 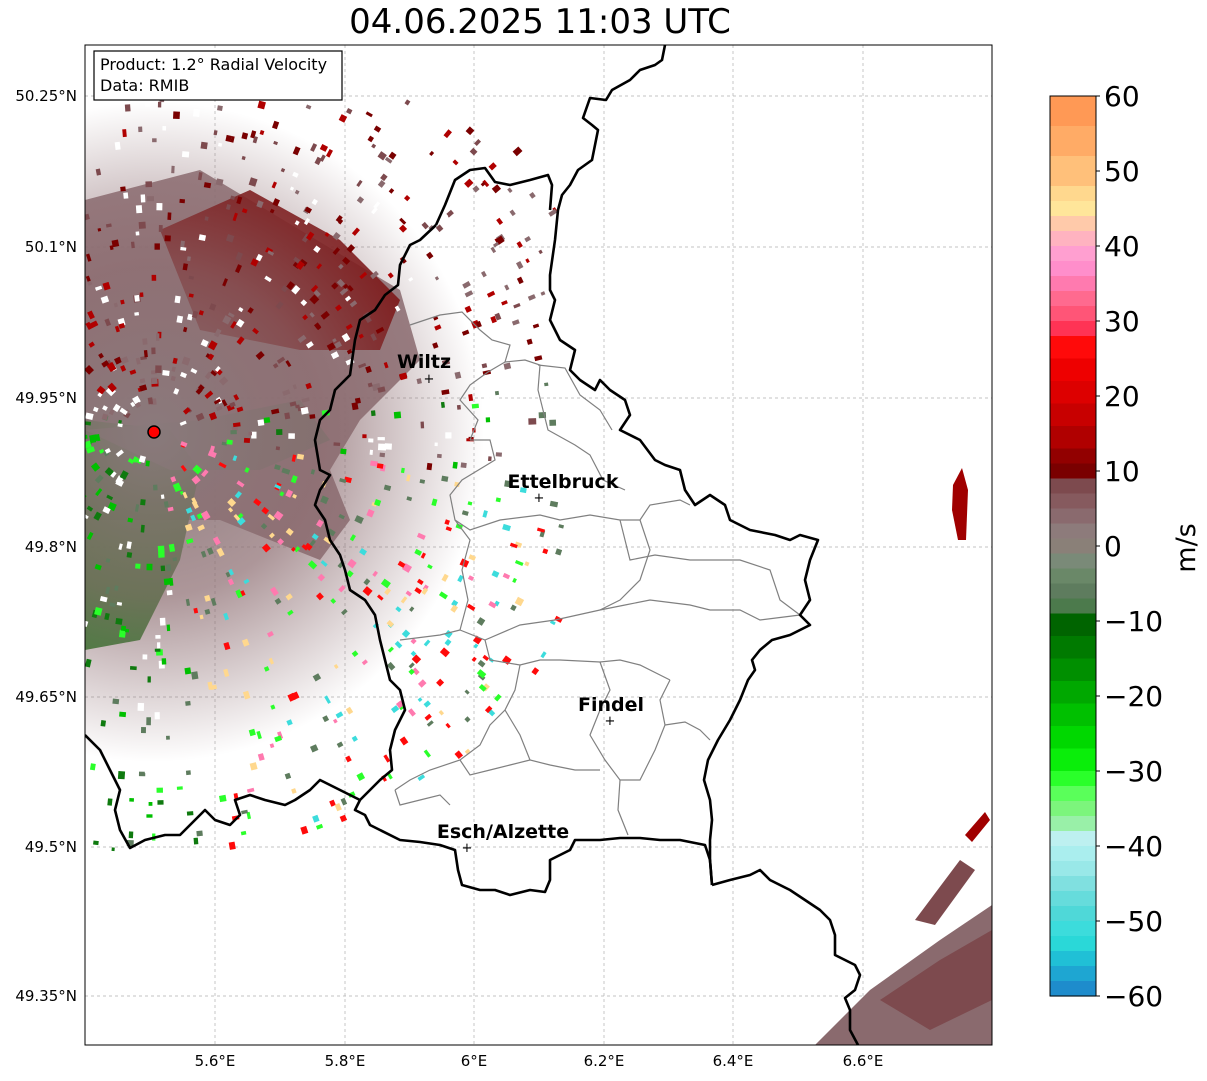 What do you see at coordinates (467, 848) in the screenshot?
I see `esch-marker: +` at bounding box center [467, 848].